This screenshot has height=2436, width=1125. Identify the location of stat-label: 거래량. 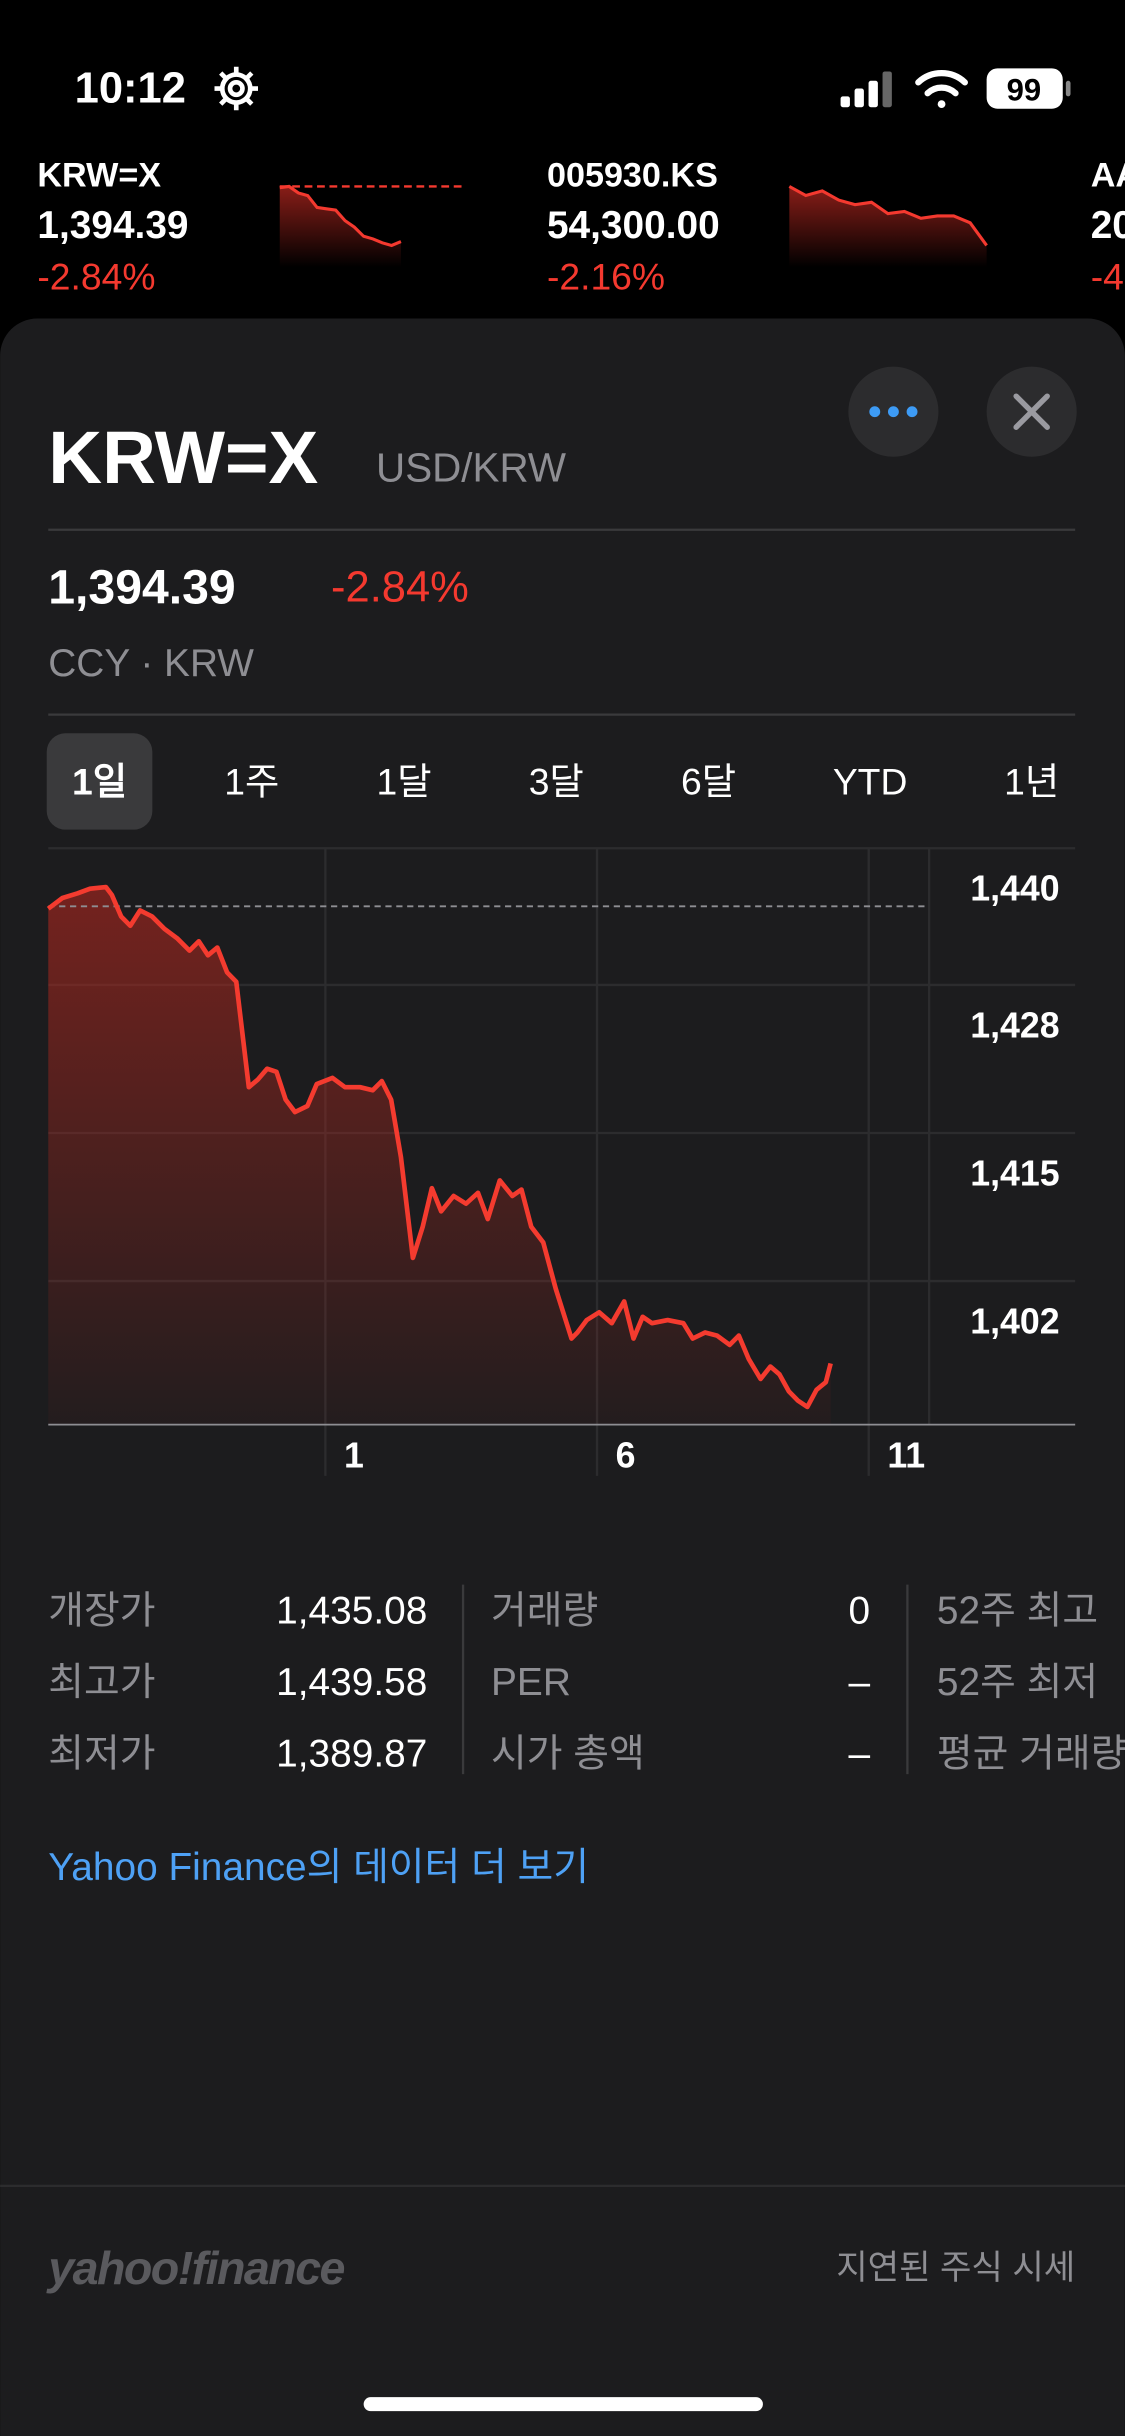
(544, 1611).